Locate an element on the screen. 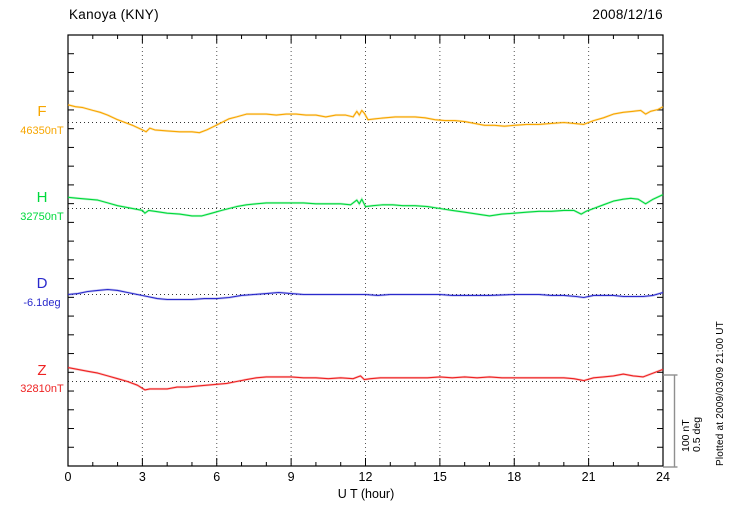 The height and width of the screenshot is (520, 730). series-h-label: H is located at coordinates (42, 197).